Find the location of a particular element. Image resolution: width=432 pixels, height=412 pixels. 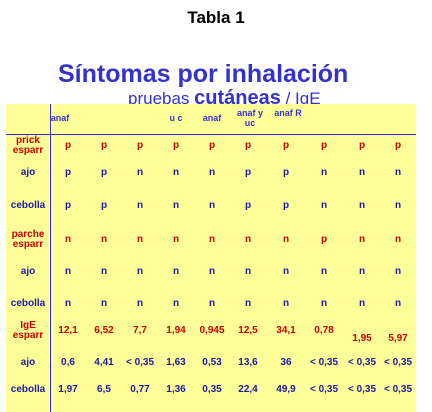

table-cell: 7,7 is located at coordinates (140, 330).